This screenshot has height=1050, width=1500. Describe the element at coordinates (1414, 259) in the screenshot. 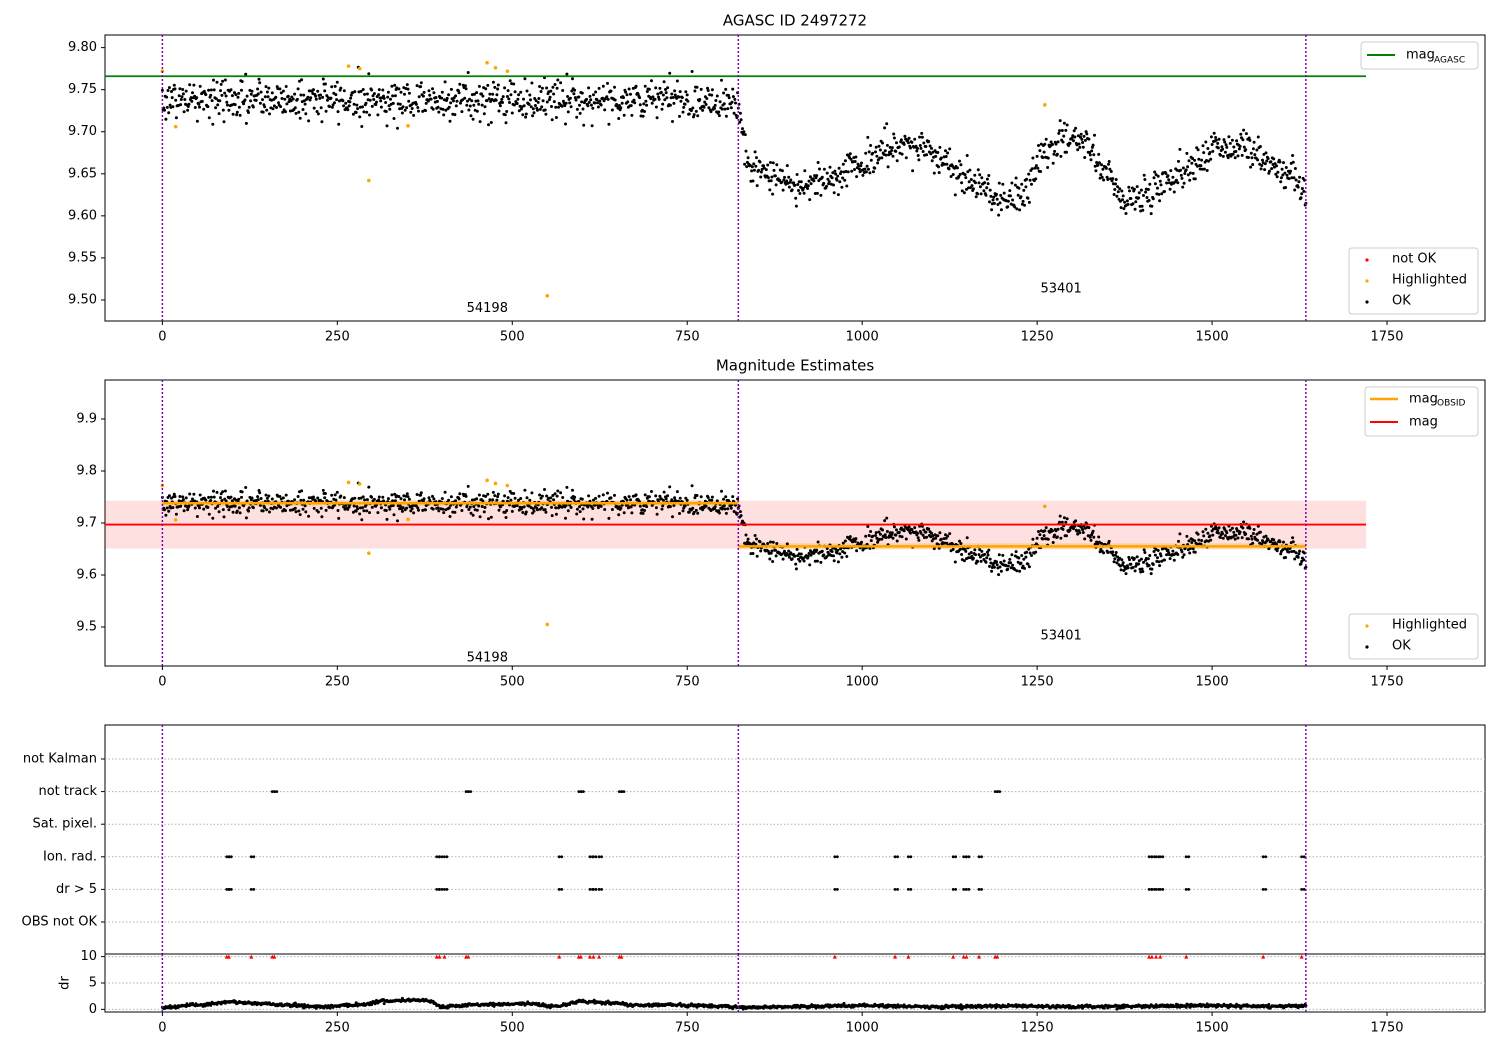

I see `legend-label: not OK` at that location.